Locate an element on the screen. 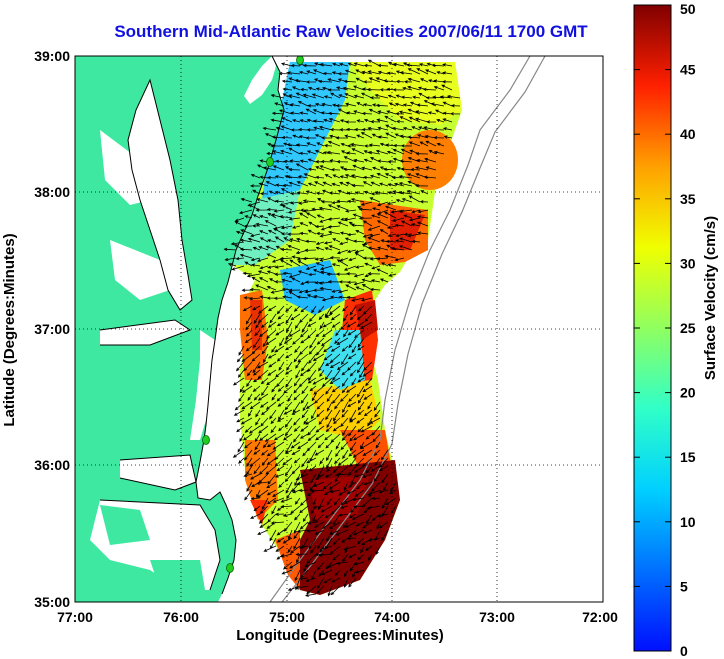  x-tick-label: 72:00 is located at coordinates (600, 617).